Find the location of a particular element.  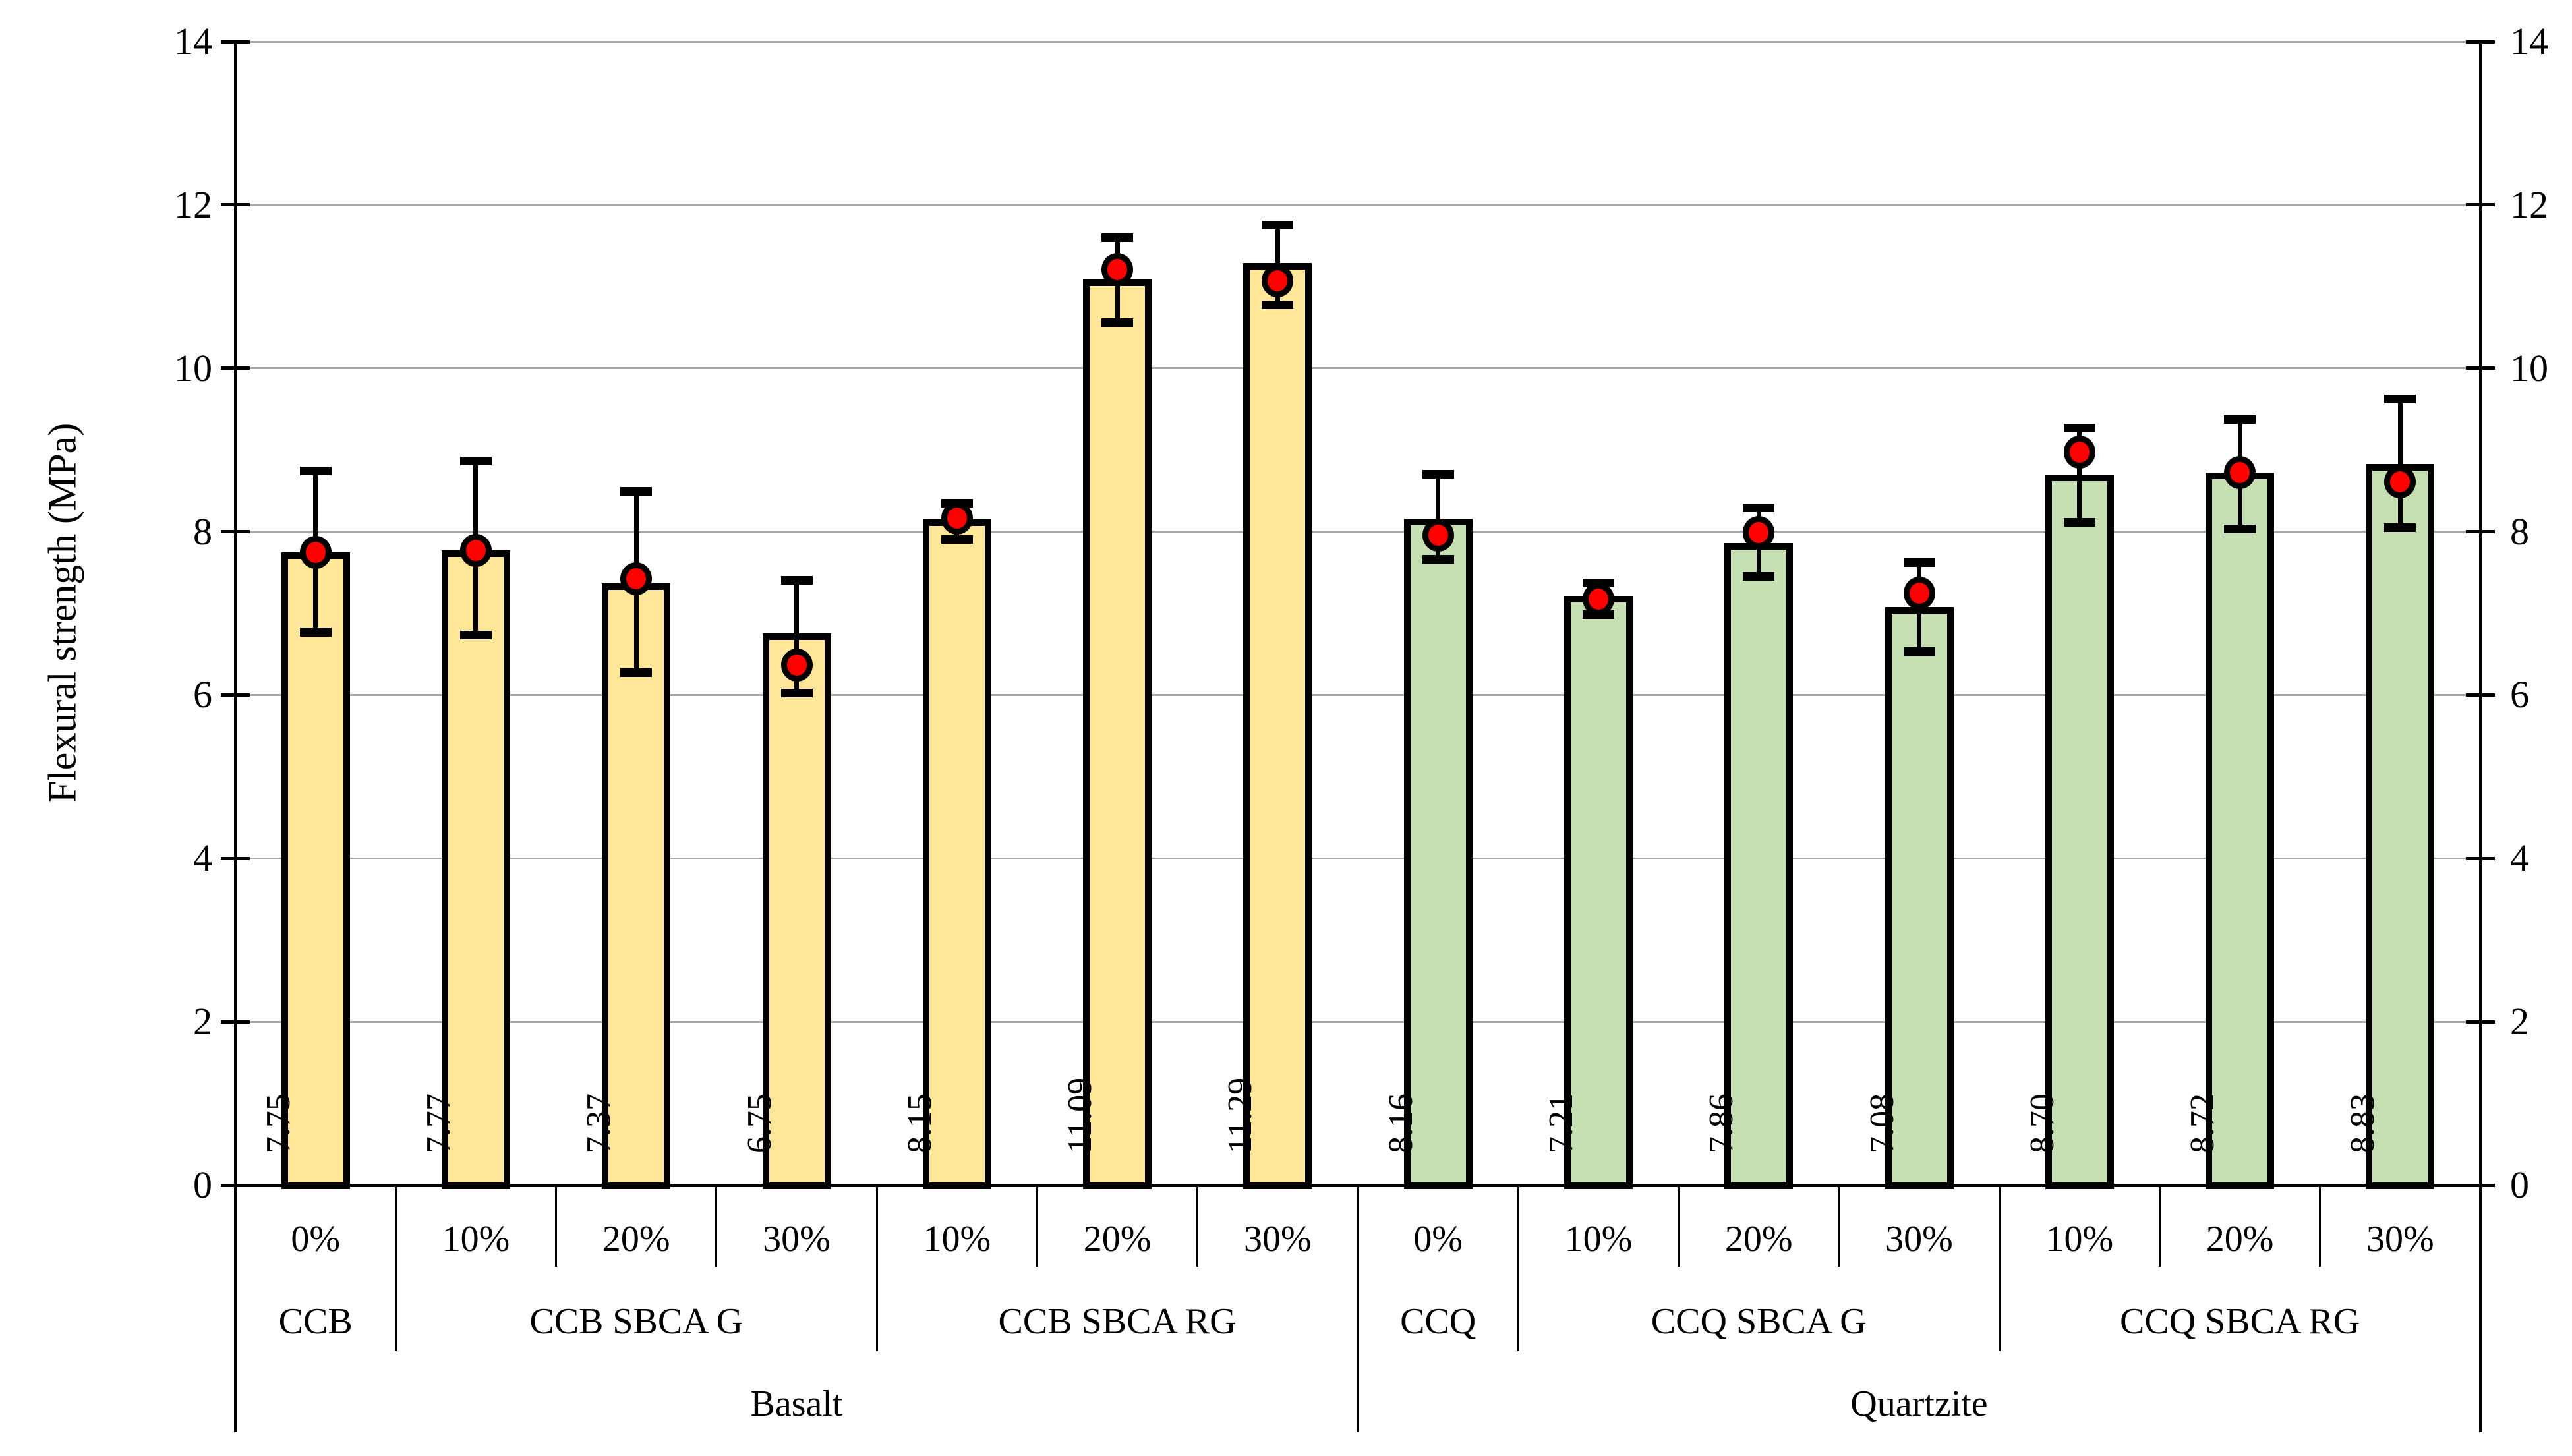

bar-ccb-sbca-g-30% is located at coordinates (796, 911).